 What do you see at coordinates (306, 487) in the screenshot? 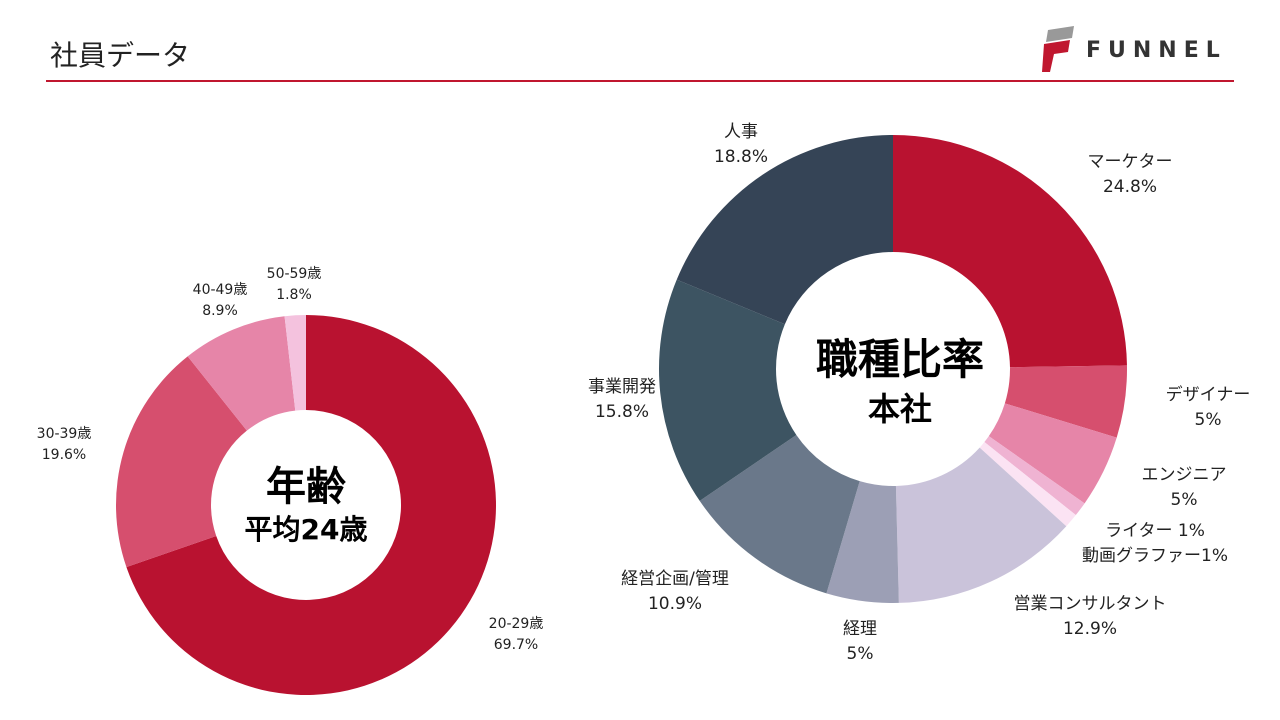
I see `center-title: 年齢` at bounding box center [306, 487].